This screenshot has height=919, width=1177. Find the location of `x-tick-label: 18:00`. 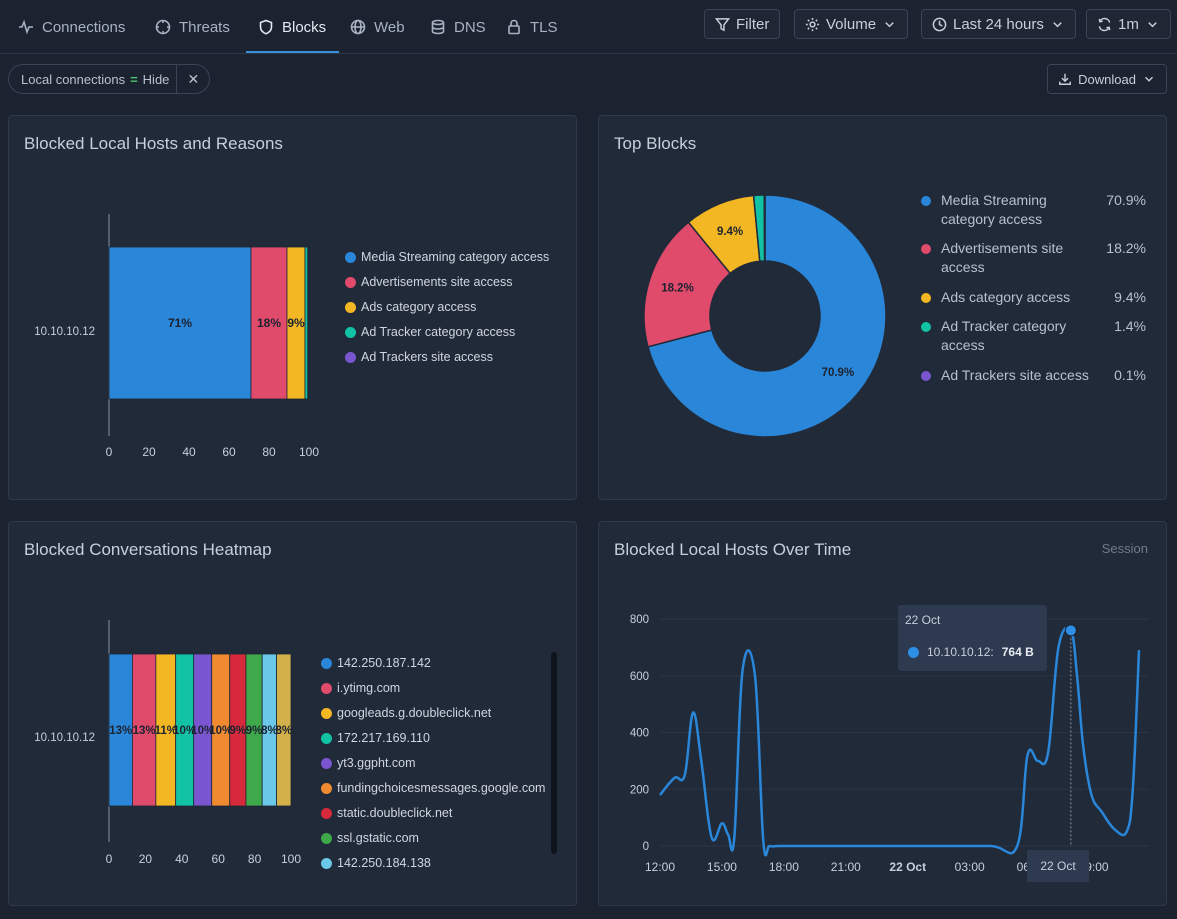

x-tick-label: 18:00 is located at coordinates (784, 867).